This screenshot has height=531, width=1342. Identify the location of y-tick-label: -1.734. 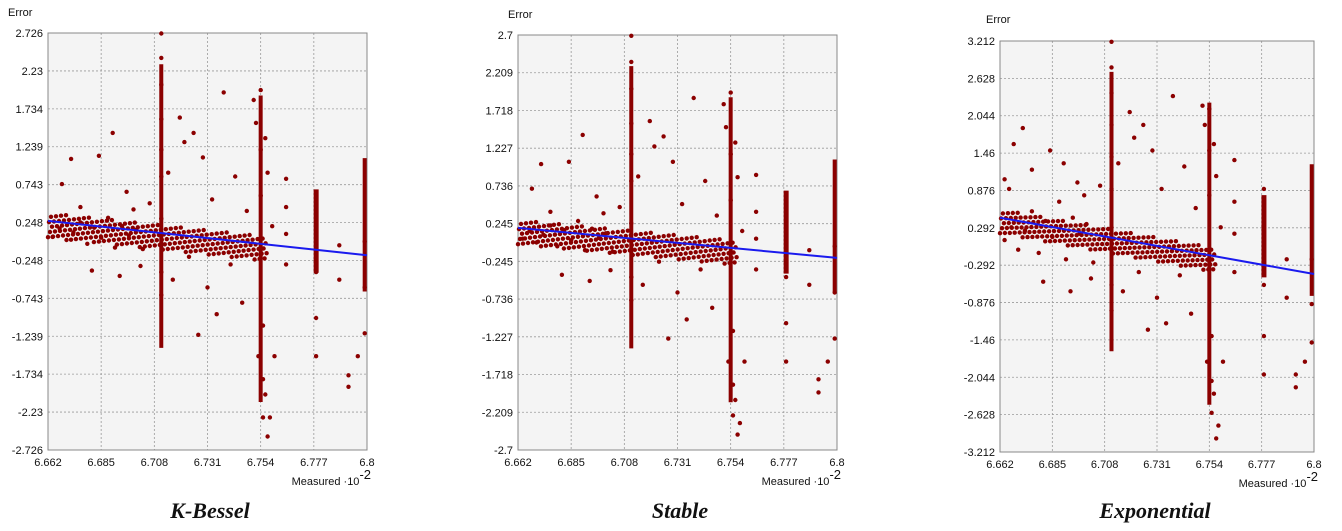
(27, 375).